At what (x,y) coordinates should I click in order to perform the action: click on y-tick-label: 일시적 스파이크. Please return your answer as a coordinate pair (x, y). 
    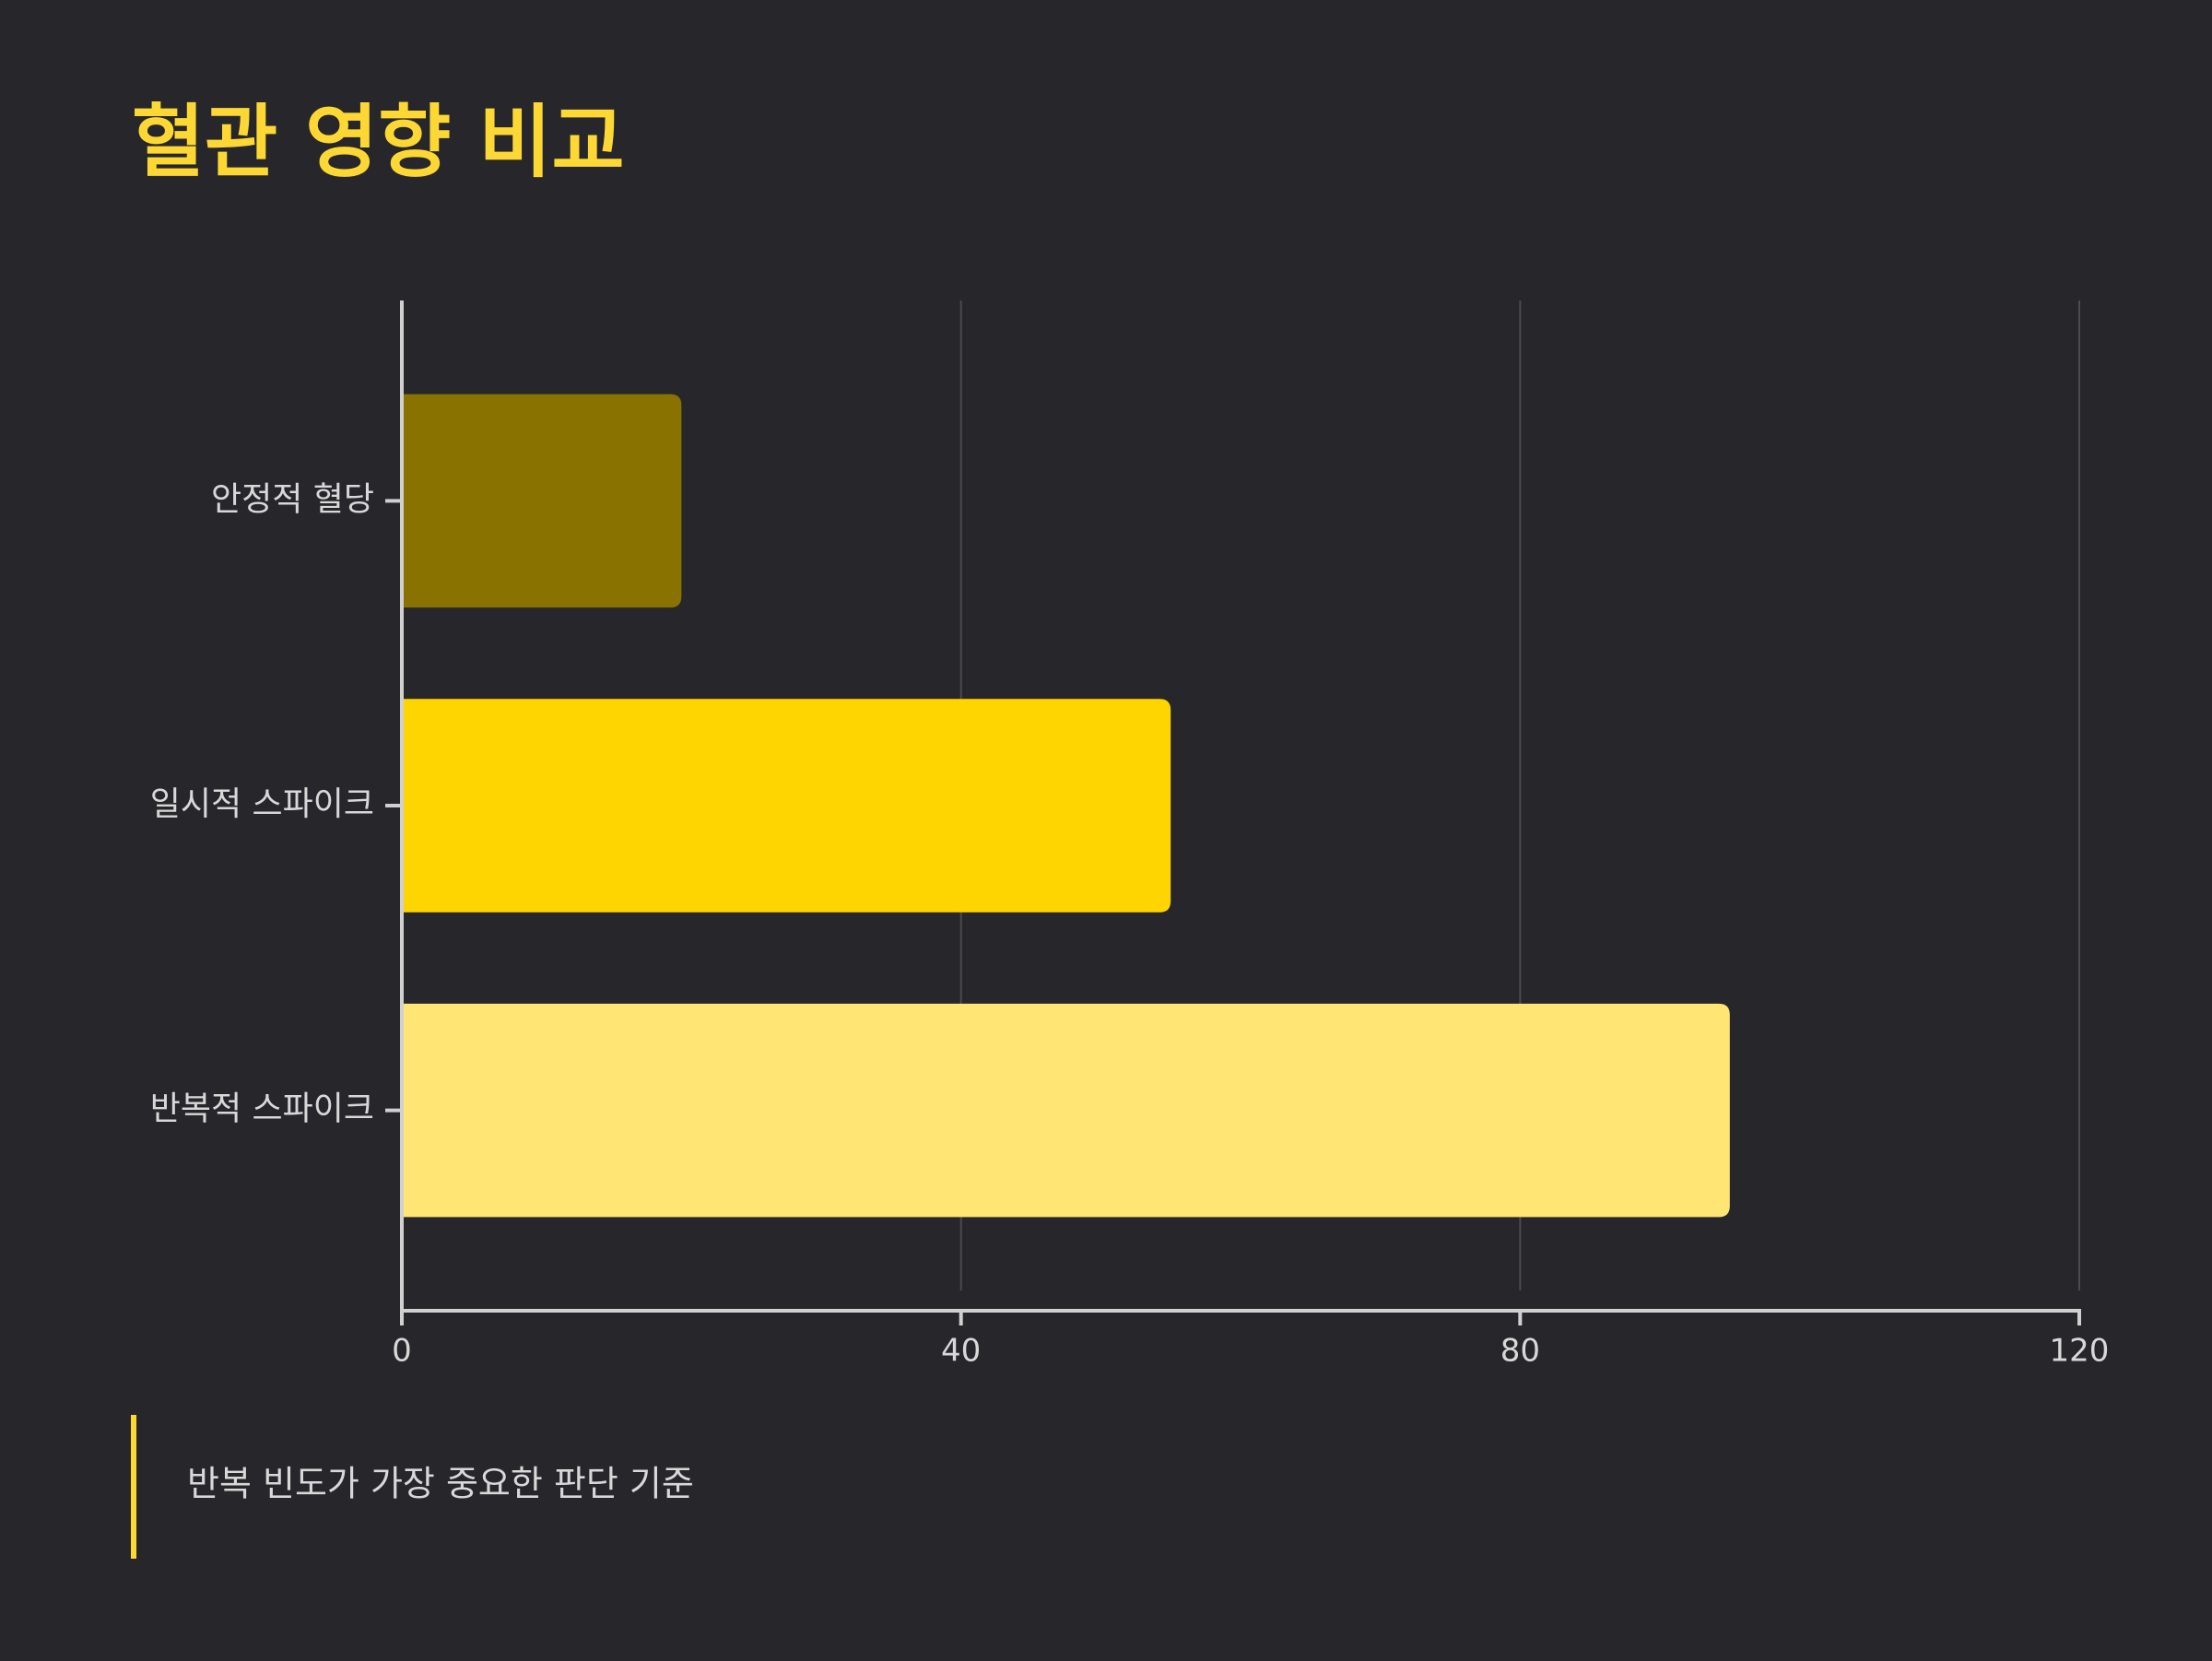
    Looking at the image, I should click on (262, 804).